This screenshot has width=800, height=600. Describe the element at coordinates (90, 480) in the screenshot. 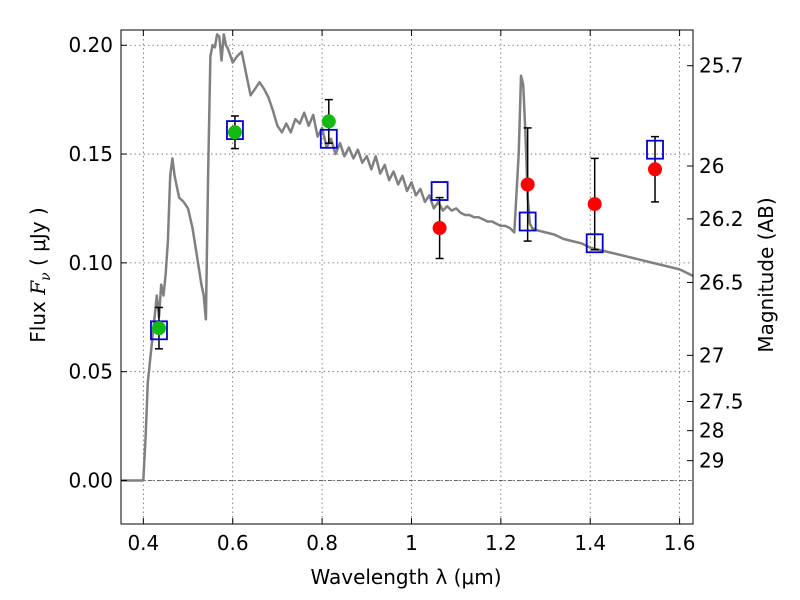

I see `y-tick-label: 0.00` at that location.